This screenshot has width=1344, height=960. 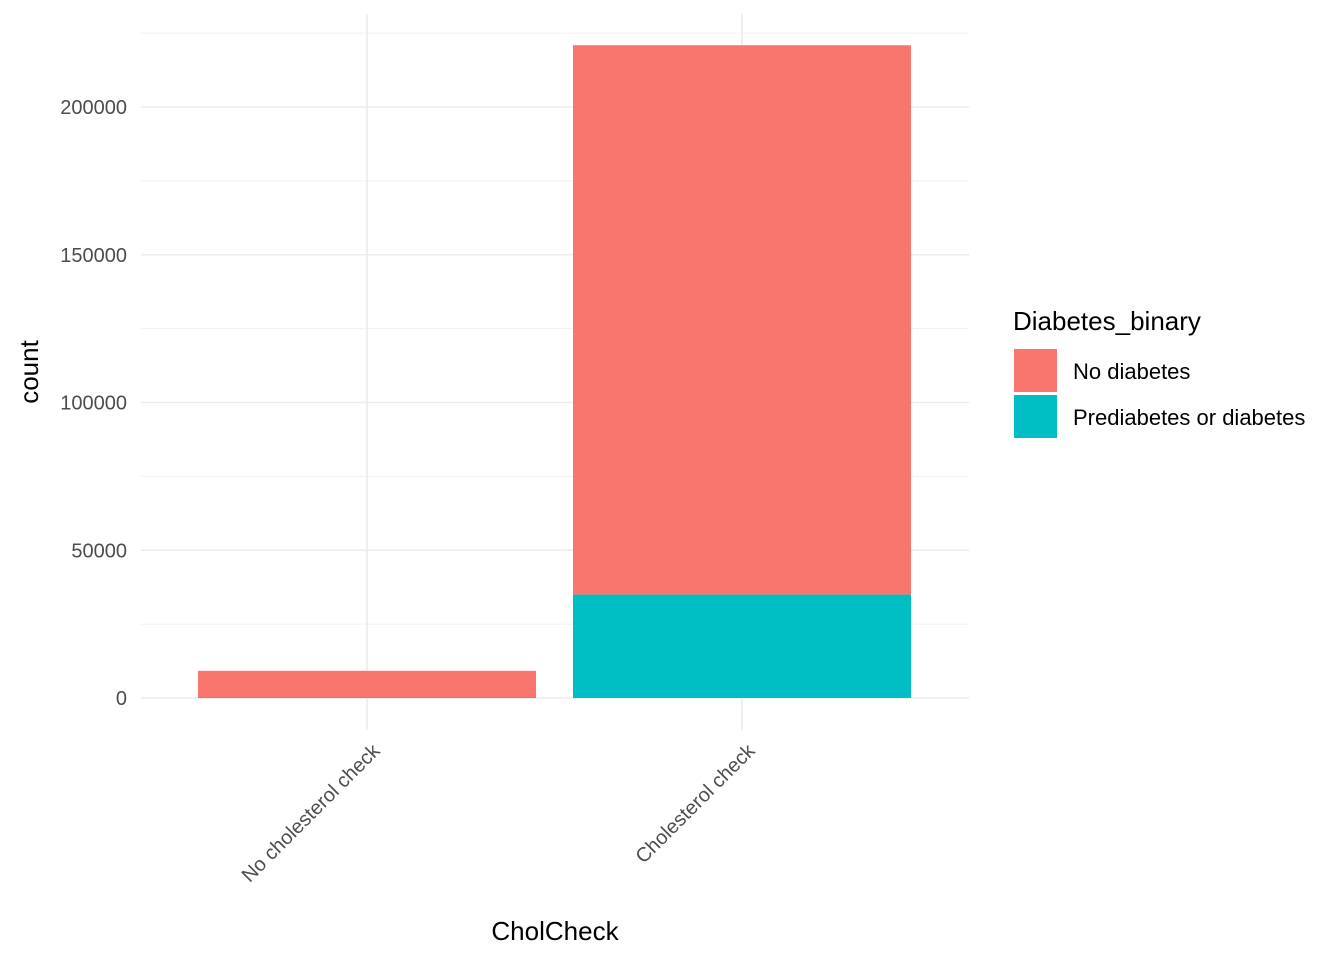 I want to click on legend-title: Diabetes_binary, so click(x=1107, y=321).